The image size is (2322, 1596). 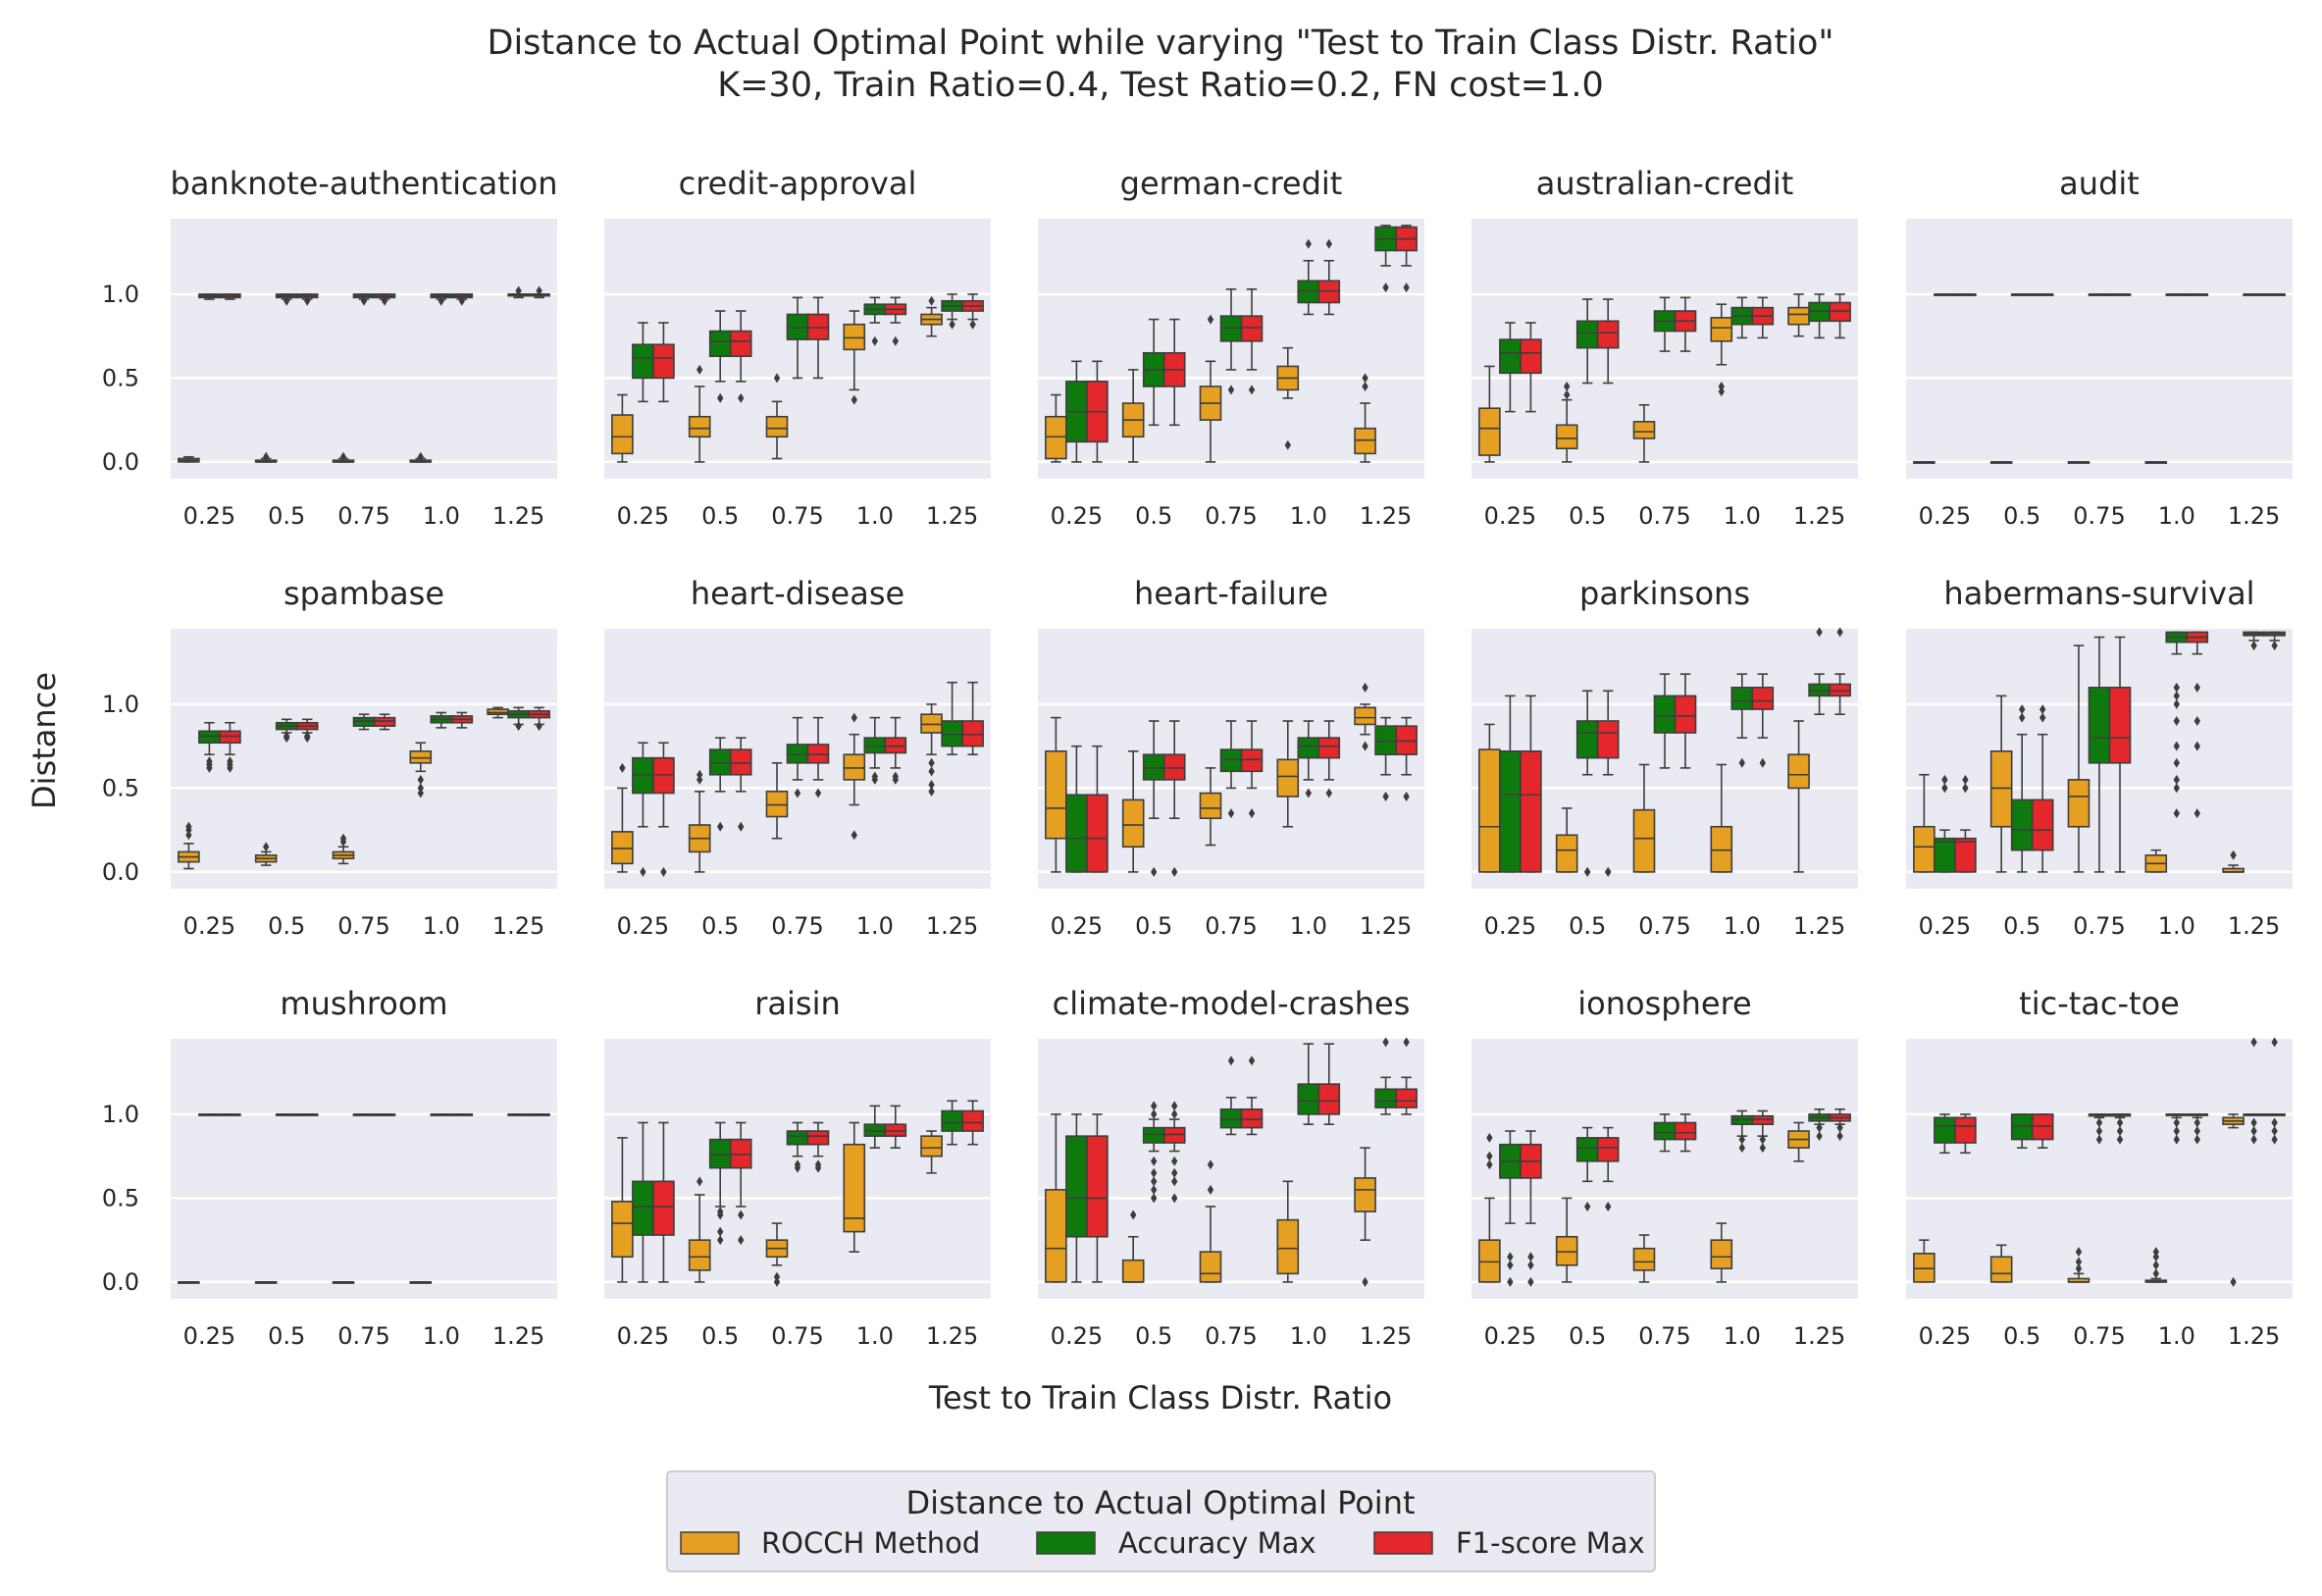 I want to click on panel-heart-failure: heart-failure 0.25 0.5 0.75 1.0 1.25, so click(x=1231, y=757).